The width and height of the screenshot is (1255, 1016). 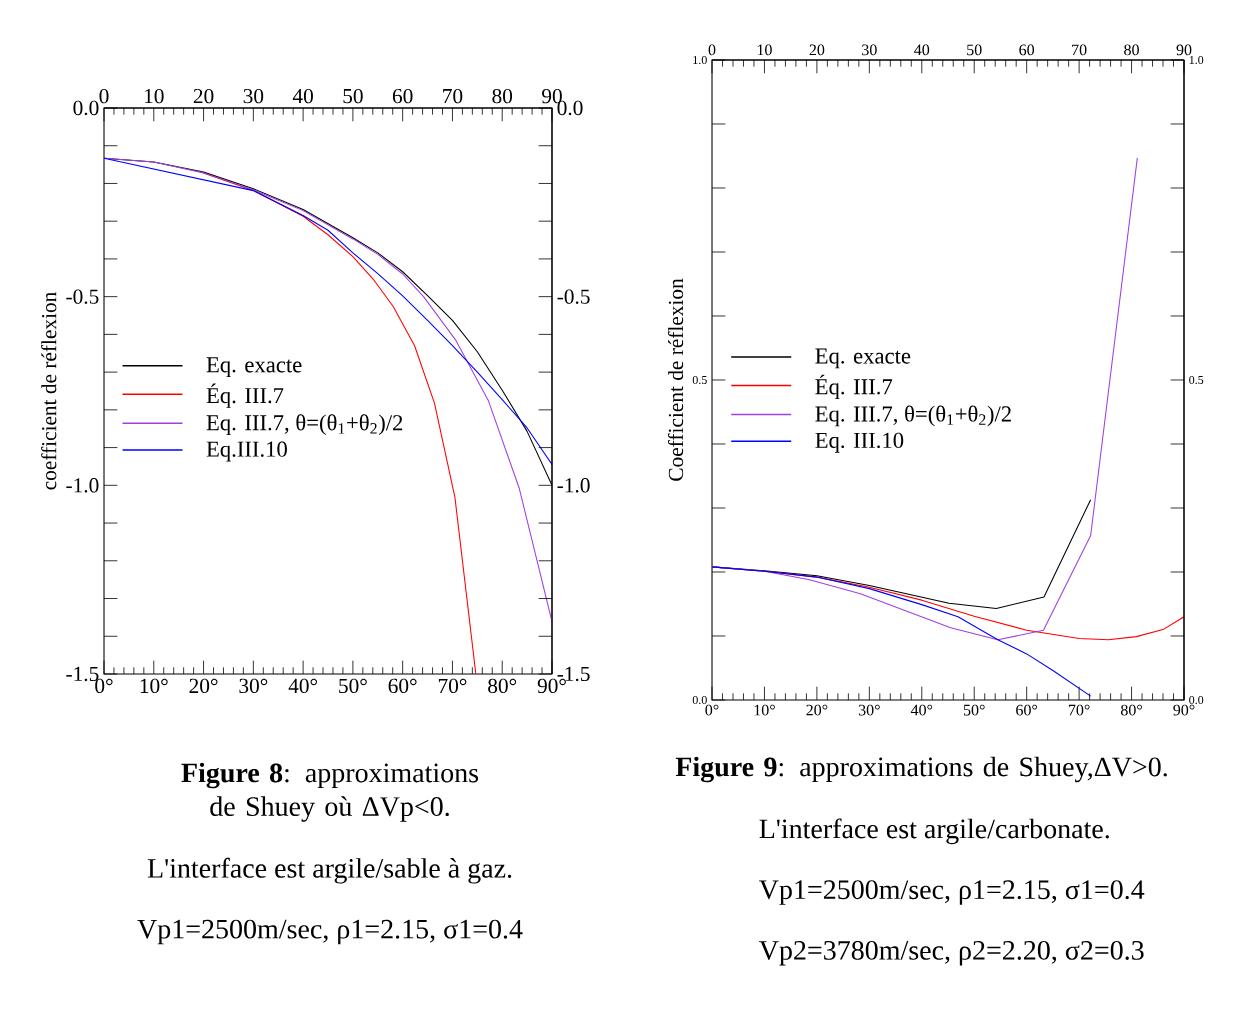 I want to click on text: L'interface est argile/carbonate., so click(x=934, y=831).